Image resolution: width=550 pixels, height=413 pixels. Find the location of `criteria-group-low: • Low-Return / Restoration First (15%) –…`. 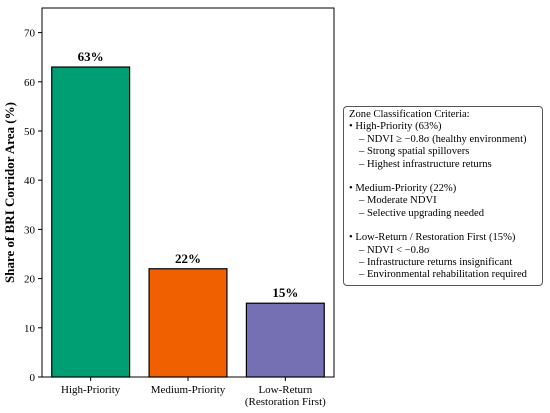

criteria-group-low: • Low-Return / Restoration First (15%) –… is located at coordinates (443, 257).